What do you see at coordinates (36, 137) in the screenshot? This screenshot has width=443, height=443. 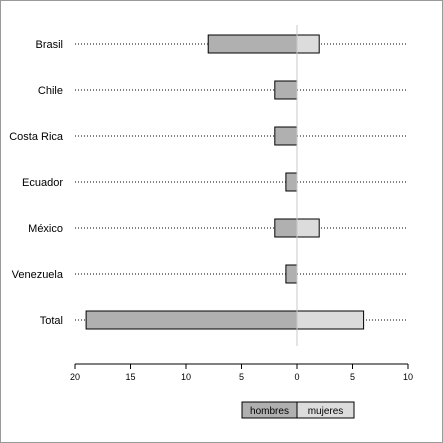 I see `category-label: Costa Rica` at bounding box center [36, 137].